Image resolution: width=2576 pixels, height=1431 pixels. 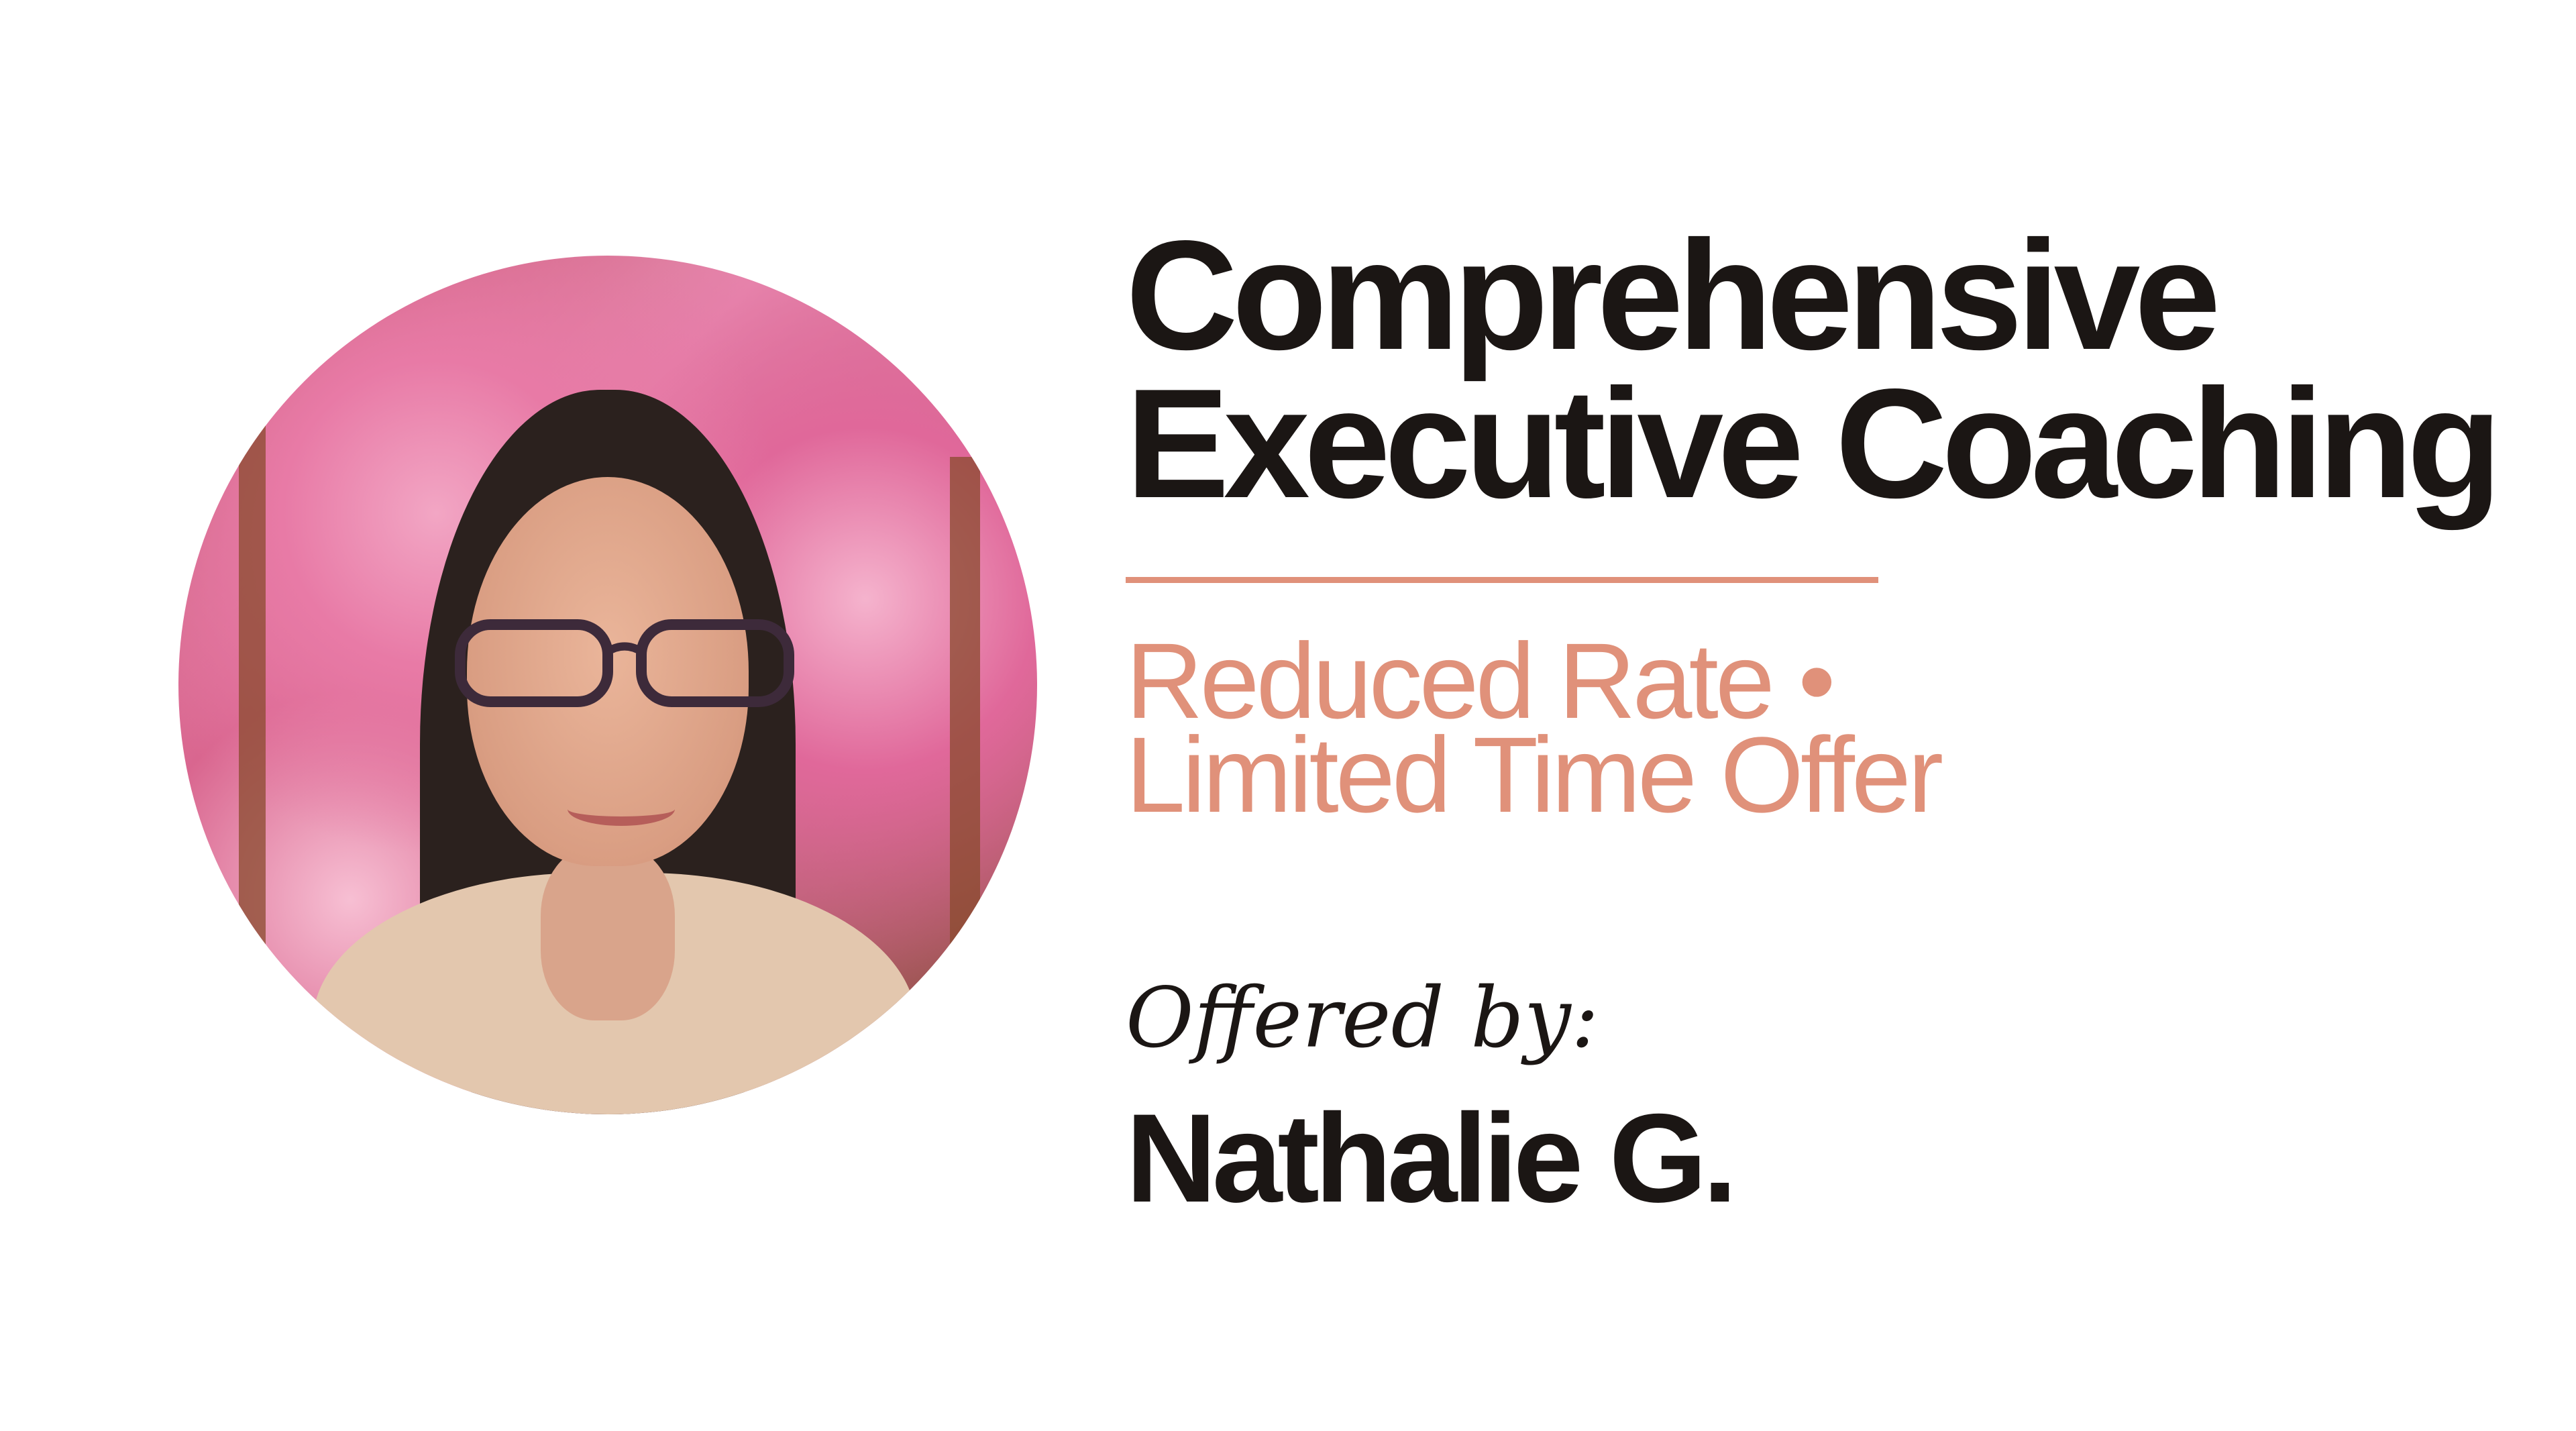 What do you see at coordinates (1673, 295) in the screenshot?
I see `title-line-1: Comprehensive` at bounding box center [1673, 295].